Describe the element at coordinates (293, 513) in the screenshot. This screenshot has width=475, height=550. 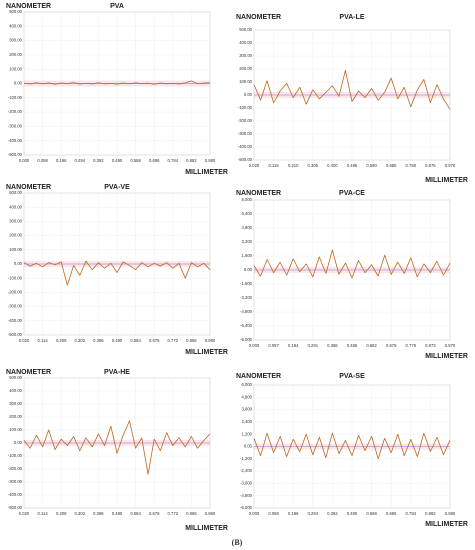
I see `x-tick-label: 0.196` at that location.